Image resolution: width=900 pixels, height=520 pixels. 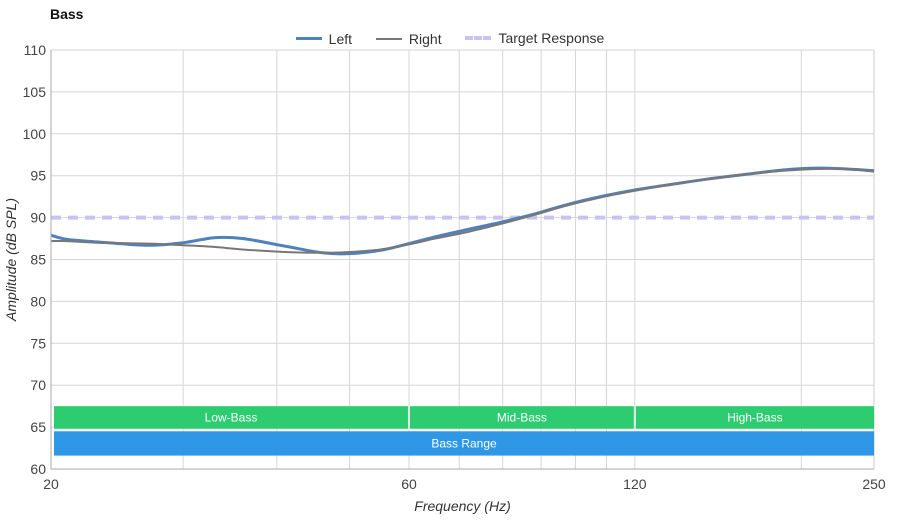 What do you see at coordinates (38, 260) in the screenshot?
I see `y-tick-label: 85` at bounding box center [38, 260].